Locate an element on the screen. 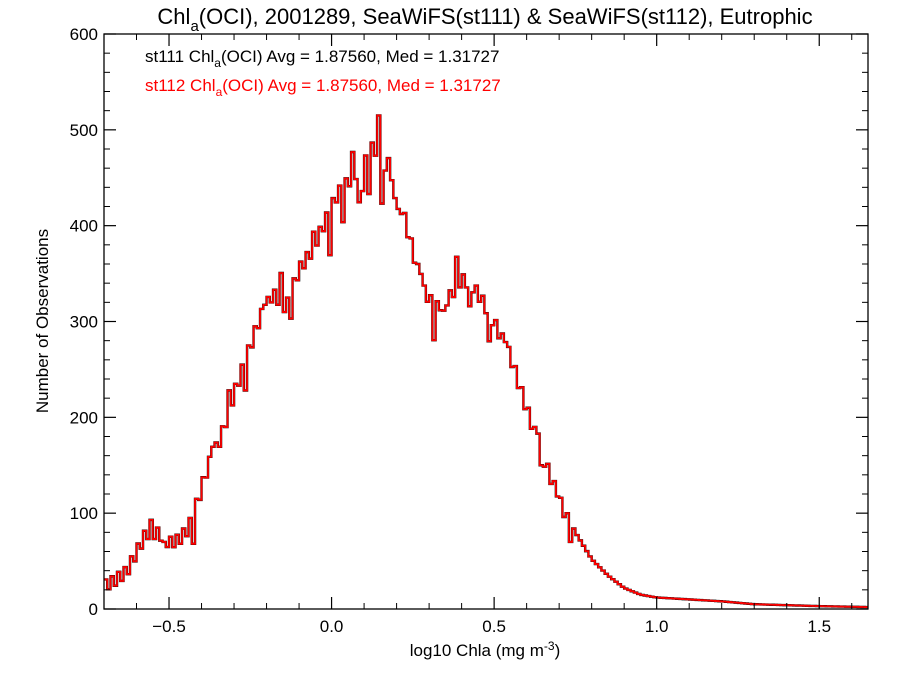 This screenshot has height=675, width=900. y-tick-label-1: 100 is located at coordinates (84, 513).